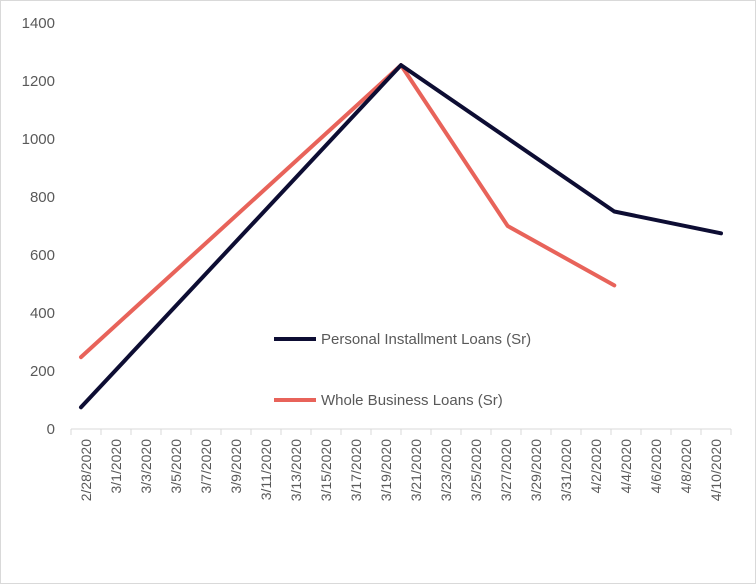  I want to click on legend-label: Whole Business Loans (Sr), so click(412, 400).